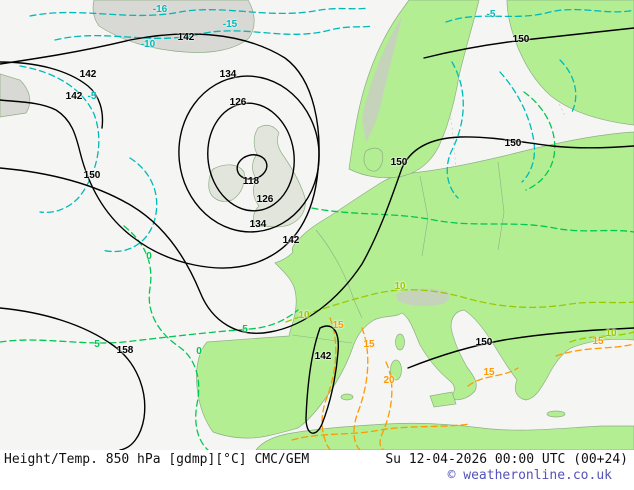  What do you see at coordinates (316, 475) in the screenshot?
I see `copyright-row: © weatheronline.co.uk` at bounding box center [316, 475].